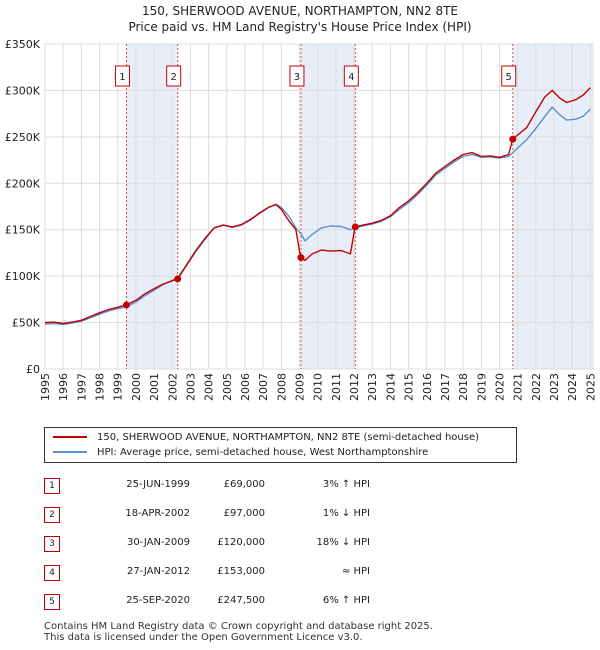 This screenshot has height=650, width=600. I want to click on legend-swatch-hpi, so click(70, 452).